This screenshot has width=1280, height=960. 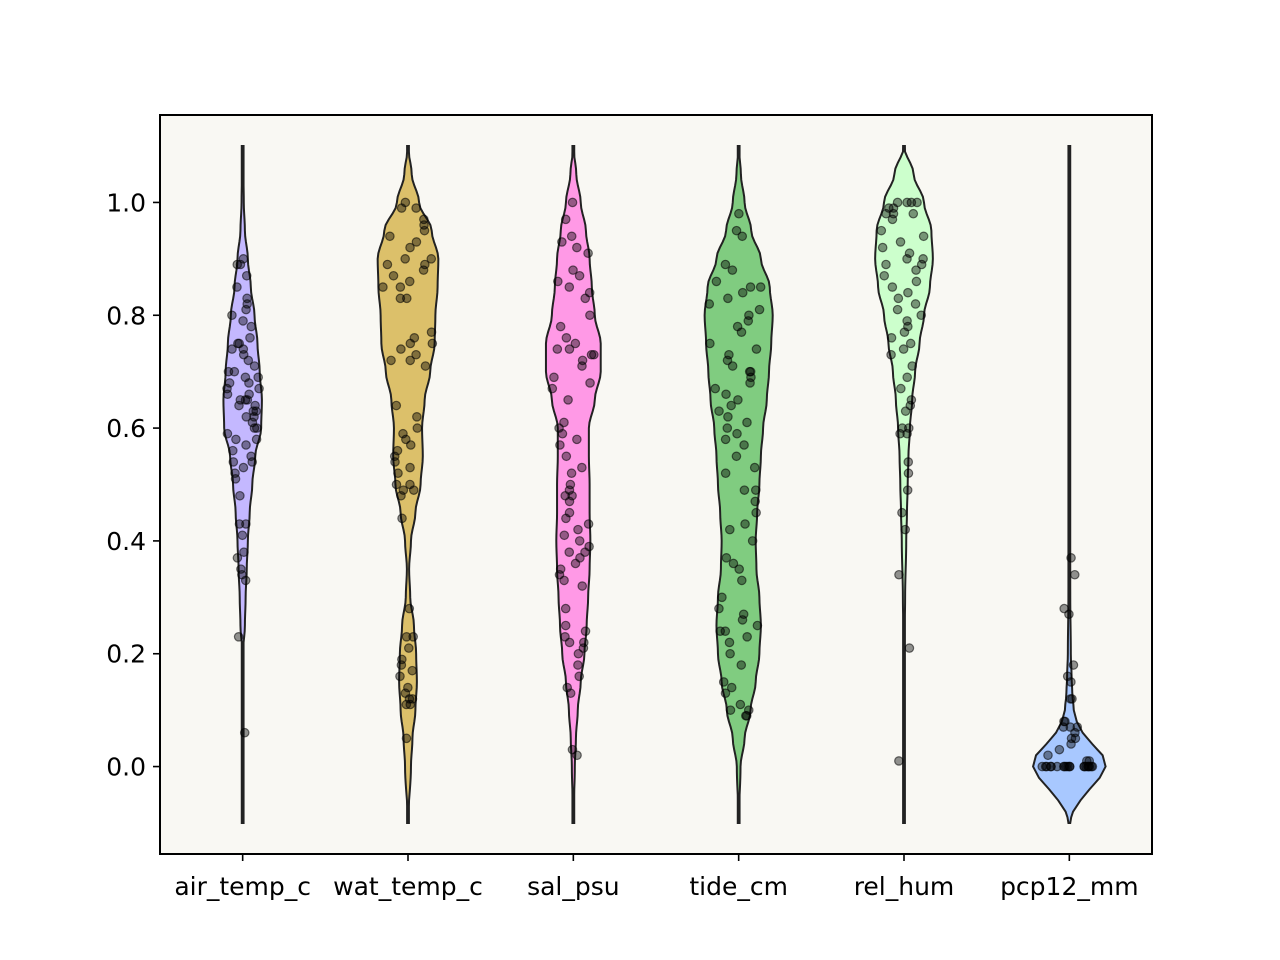 I want to click on y-tick-label: 0.2, so click(x=126, y=654).